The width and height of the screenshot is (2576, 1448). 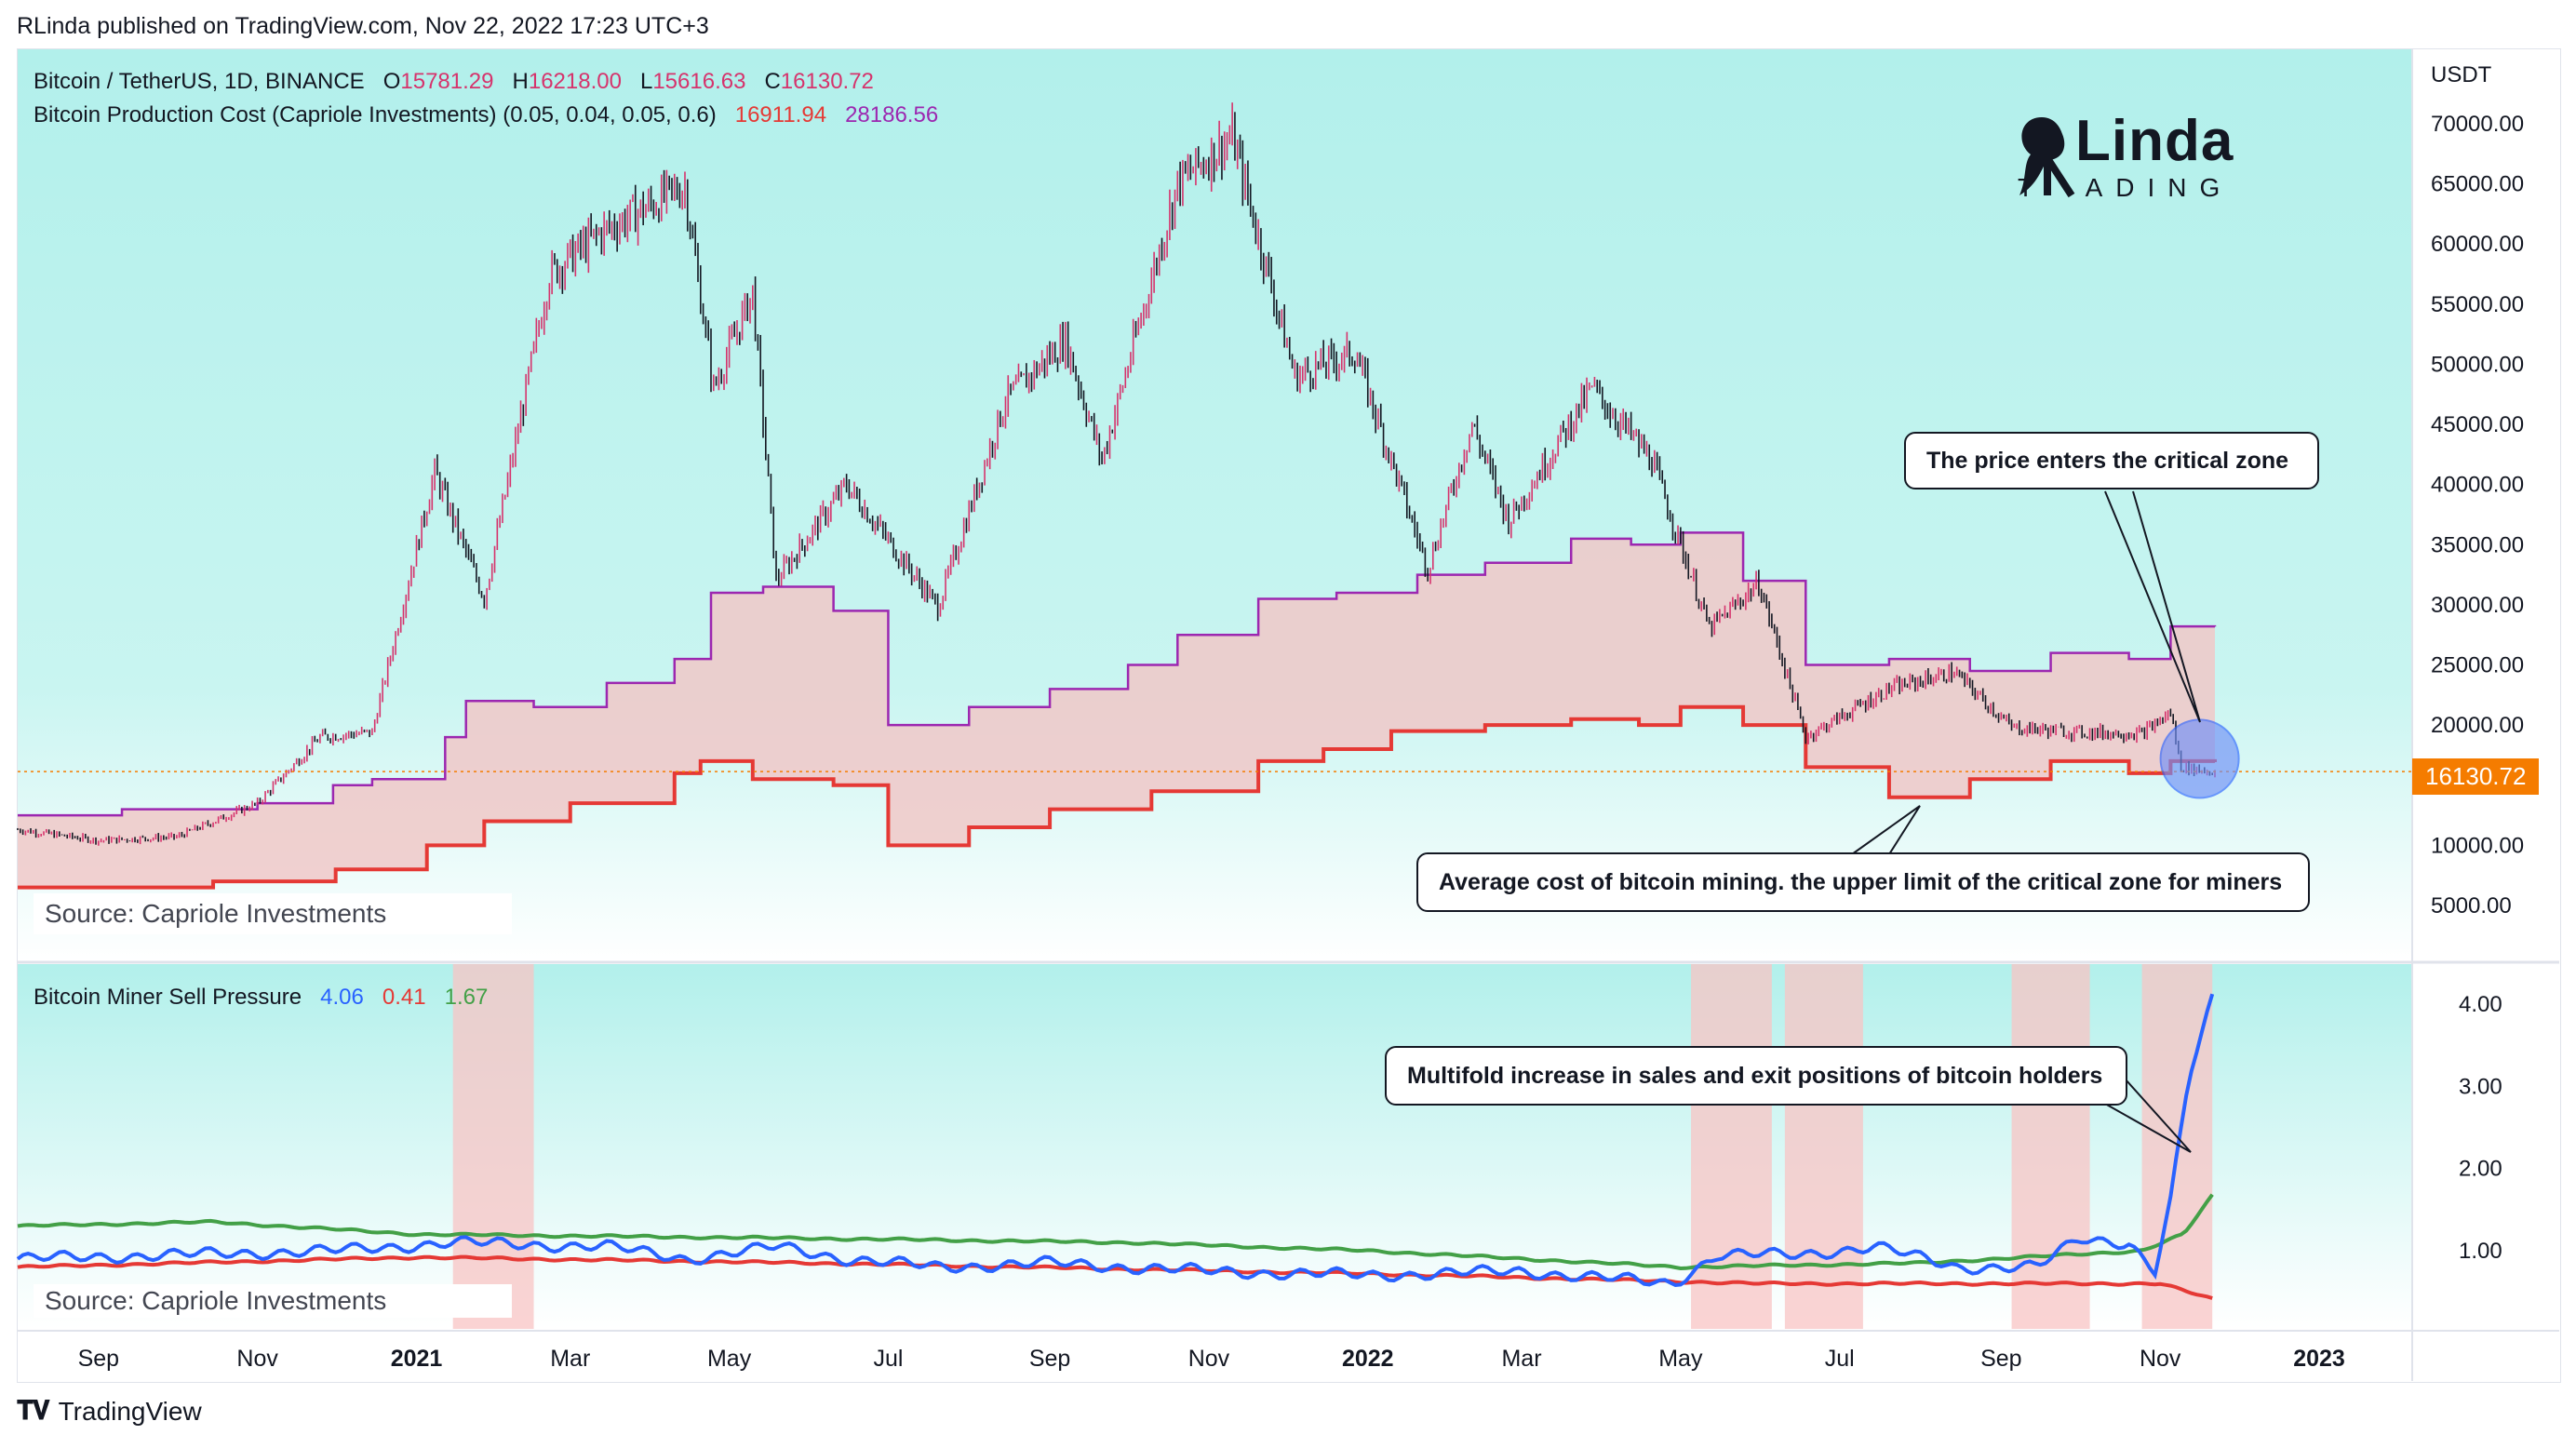 What do you see at coordinates (2480, 1086) in the screenshot?
I see `y-tick-label: 3.00` at bounding box center [2480, 1086].